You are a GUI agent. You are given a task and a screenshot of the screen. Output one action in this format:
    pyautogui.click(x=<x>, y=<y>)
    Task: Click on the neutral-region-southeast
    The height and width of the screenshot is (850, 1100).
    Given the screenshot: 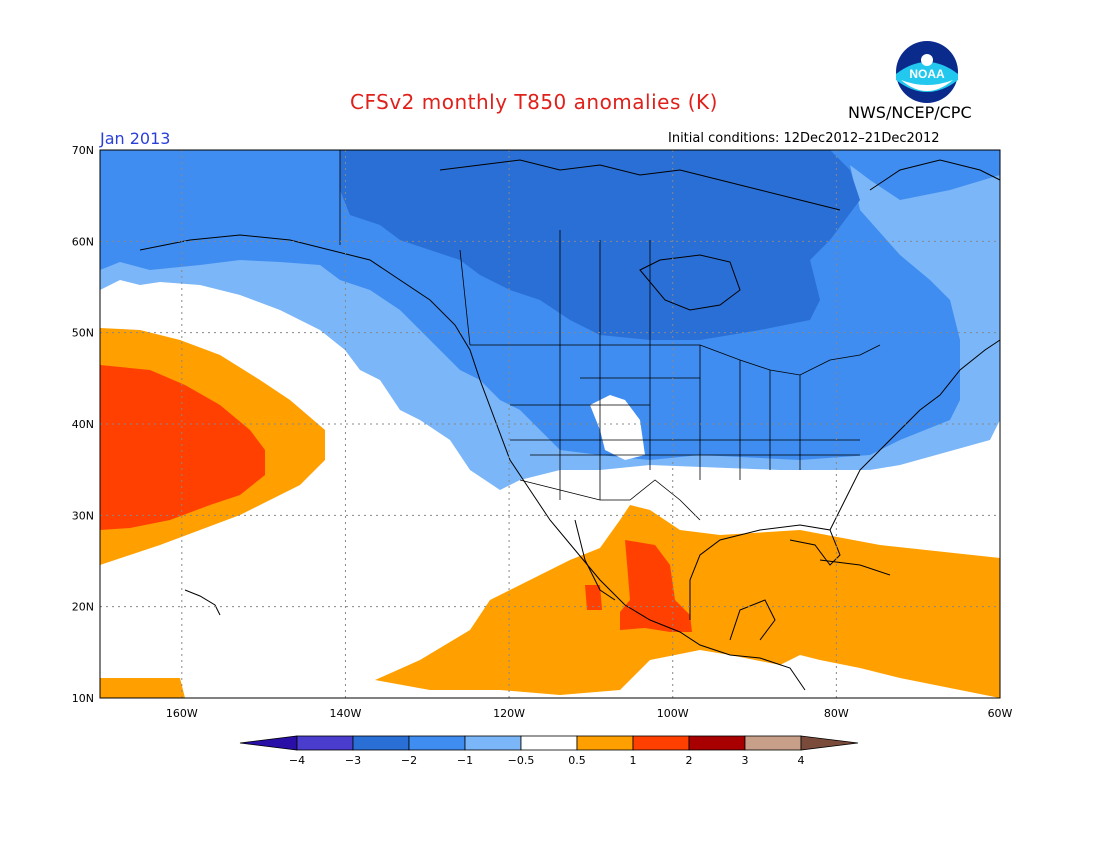 What is the action you would take?
    pyautogui.click(x=780, y=511)
    